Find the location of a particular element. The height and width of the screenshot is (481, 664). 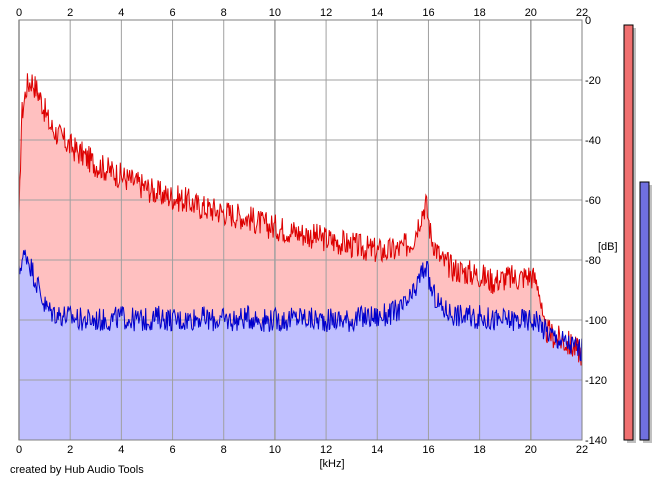

x-tick-label-bottom: 2 is located at coordinates (70, 450).